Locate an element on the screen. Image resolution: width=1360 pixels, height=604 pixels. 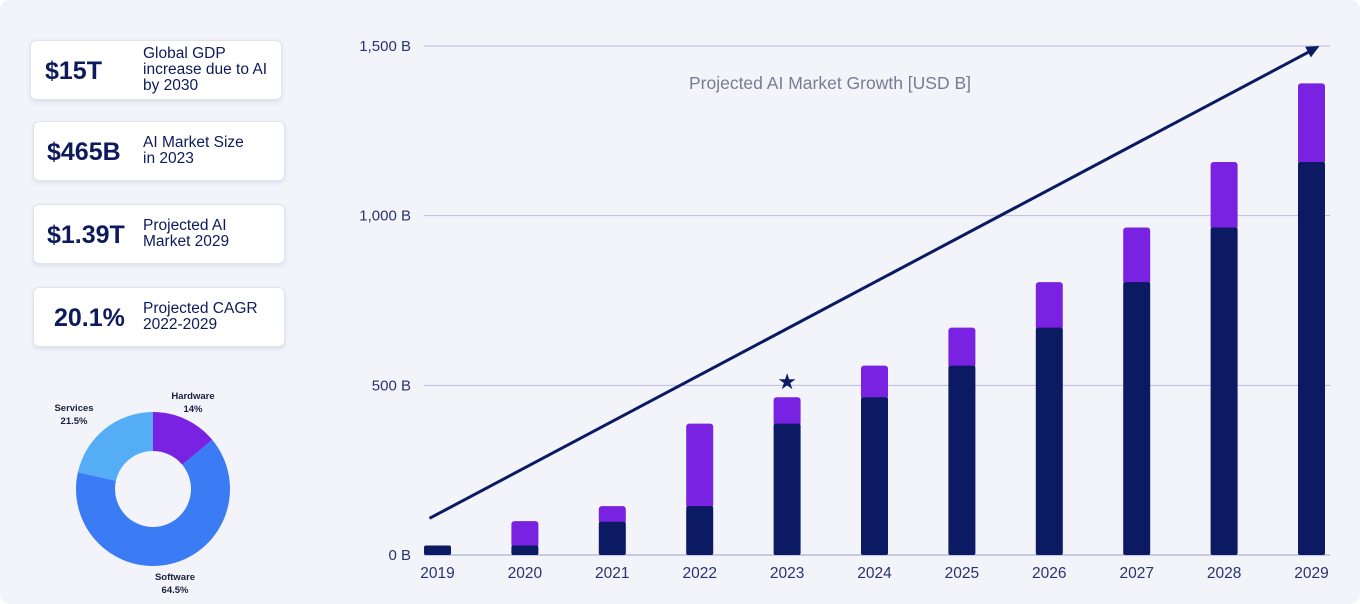
stat-value: $15T is located at coordinates (73, 71).